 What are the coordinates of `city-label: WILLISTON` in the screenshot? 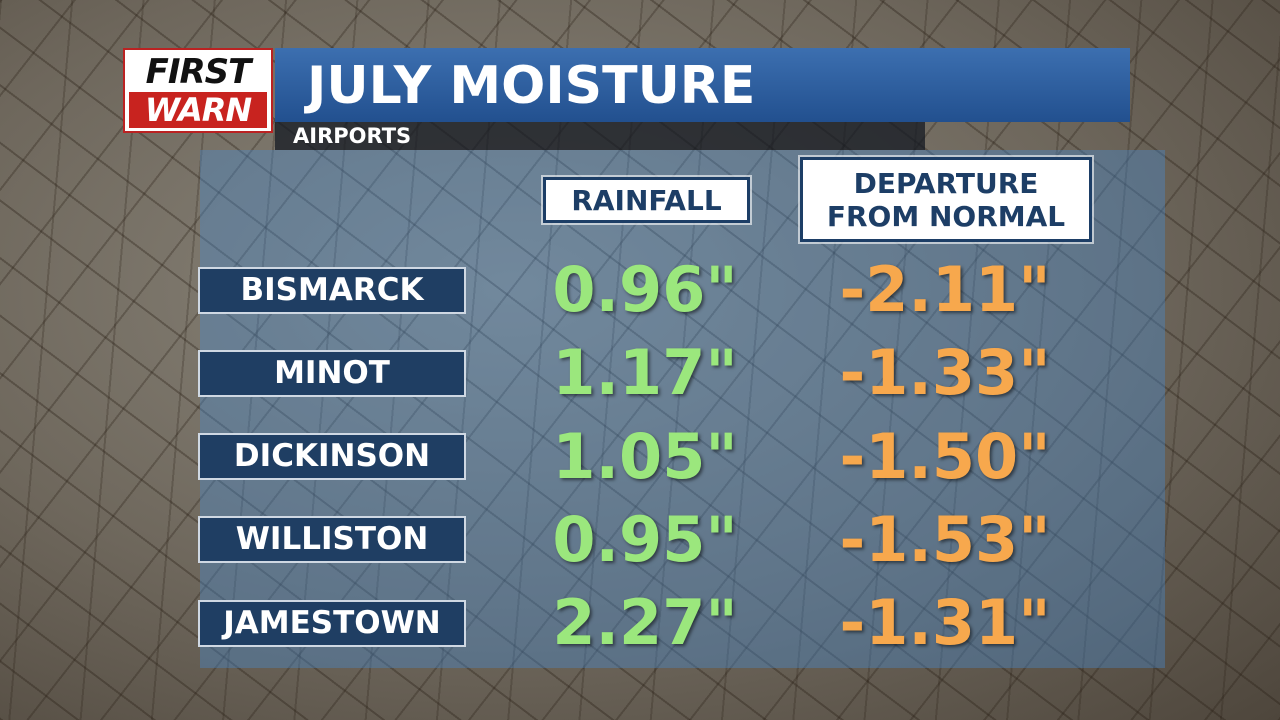 It's located at (332, 540).